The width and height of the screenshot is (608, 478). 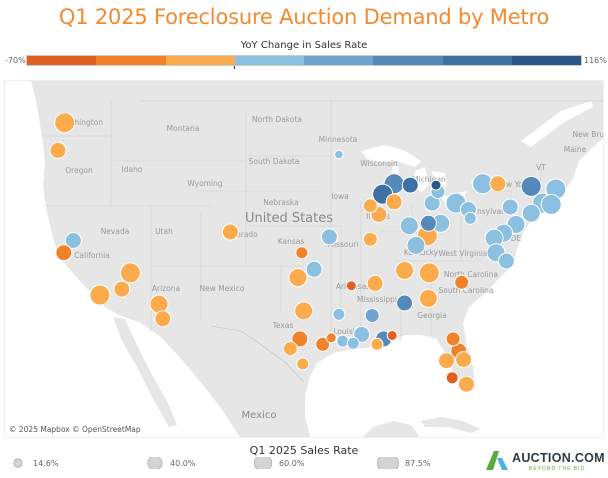 What do you see at coordinates (558, 469) in the screenshot?
I see `logo-tagline: BEYOND THE BID.` at bounding box center [558, 469].